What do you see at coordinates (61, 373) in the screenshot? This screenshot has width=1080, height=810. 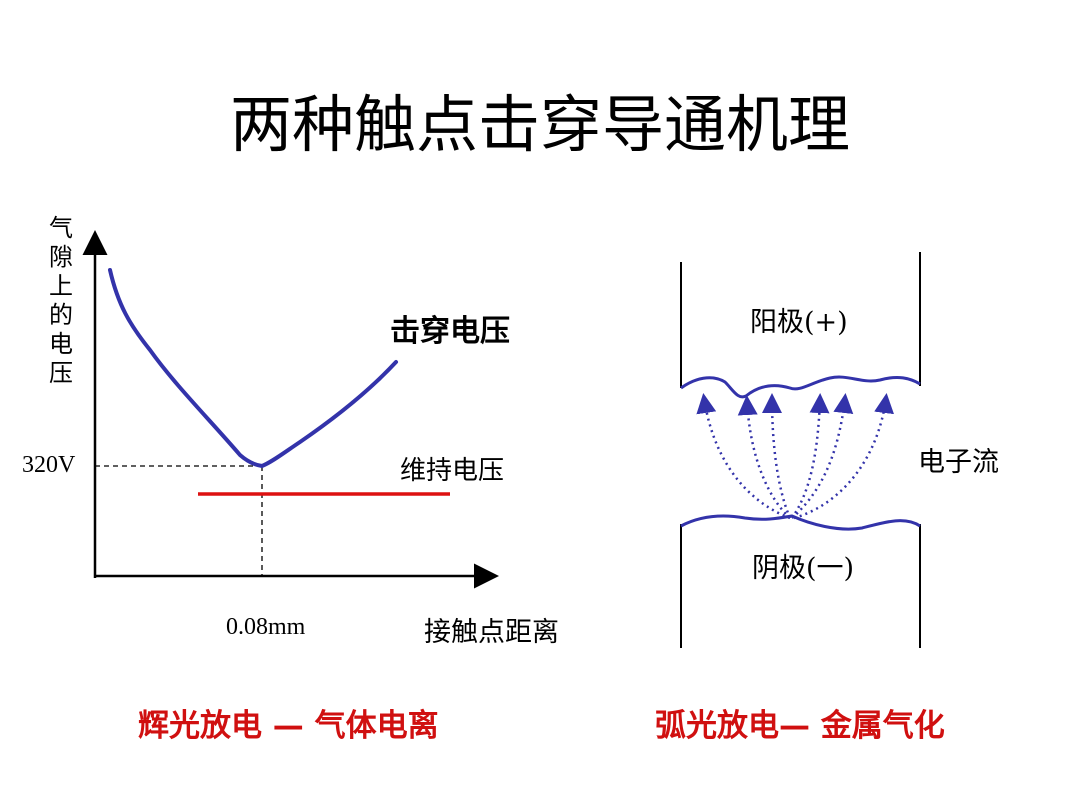 I see `y-axis-label-char: 压` at bounding box center [61, 373].